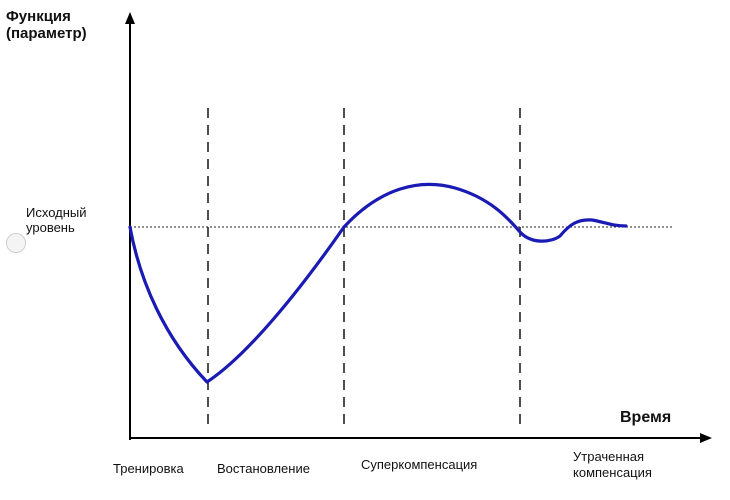  Describe the element at coordinates (38, 16) in the screenshot. I see `y-axis-title-line-1: Функция` at that location.